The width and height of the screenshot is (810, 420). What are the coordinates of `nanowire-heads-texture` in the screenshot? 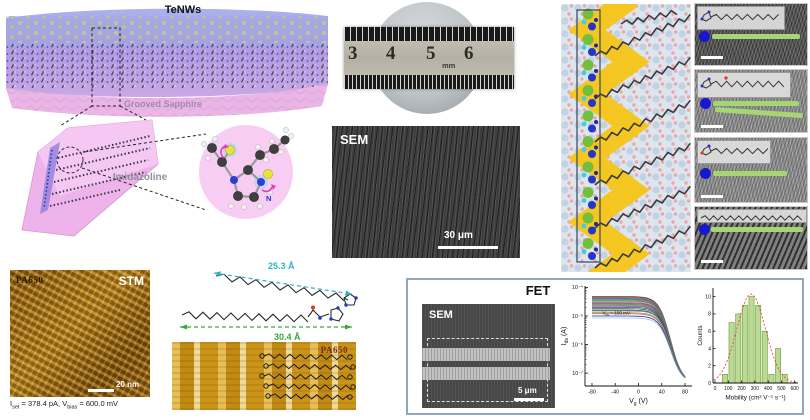 It's located at (167, 29).